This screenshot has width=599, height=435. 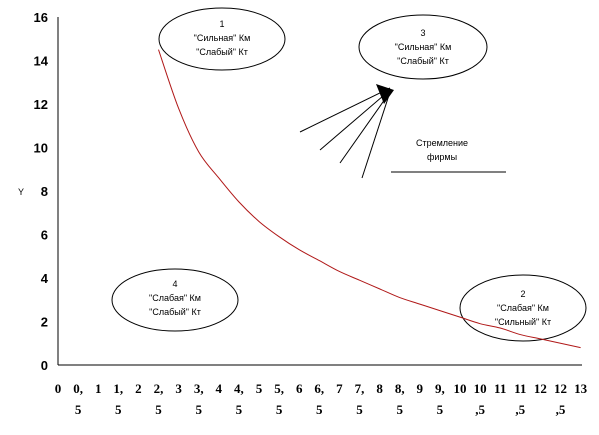 I want to click on x-tick-label: 0,, so click(x=78, y=388).